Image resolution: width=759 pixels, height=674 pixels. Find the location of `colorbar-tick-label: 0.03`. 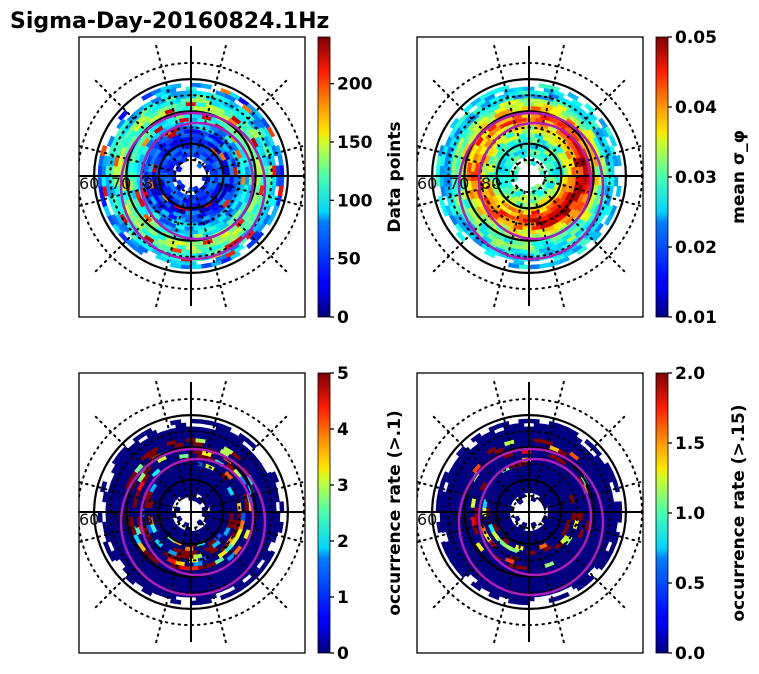

colorbar-tick-label: 0.03 is located at coordinates (696, 178).